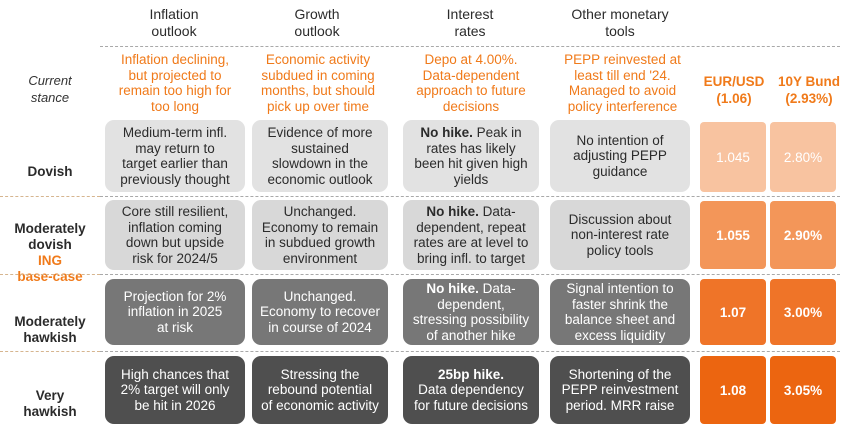 The height and width of the screenshot is (439, 848). Describe the element at coordinates (733, 157) in the screenshot. I see `fx-dovish-eurusd: 1.045` at that location.